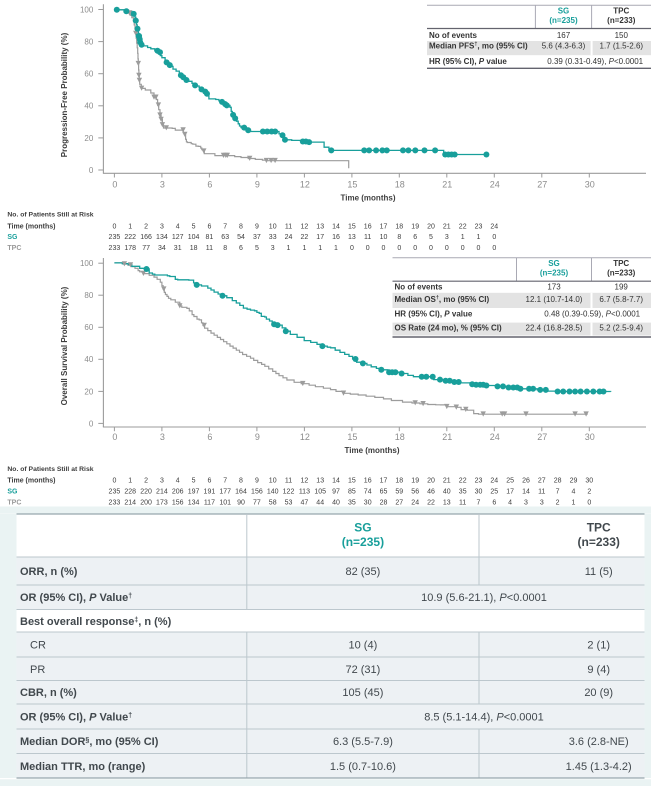  Describe the element at coordinates (289, 503) in the screenshot. I see `svg-text: 53` at that location.